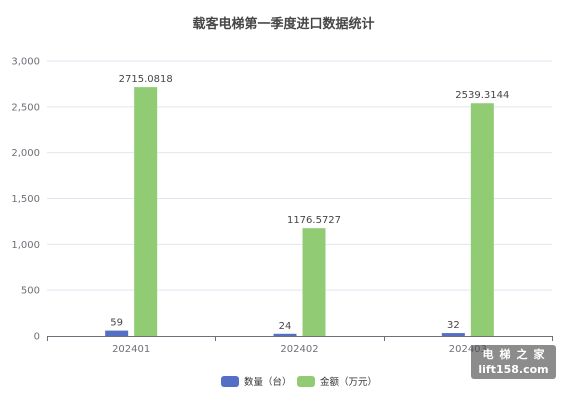  Describe the element at coordinates (131, 349) in the screenshot. I see `x-tick-label: 202401` at that location.